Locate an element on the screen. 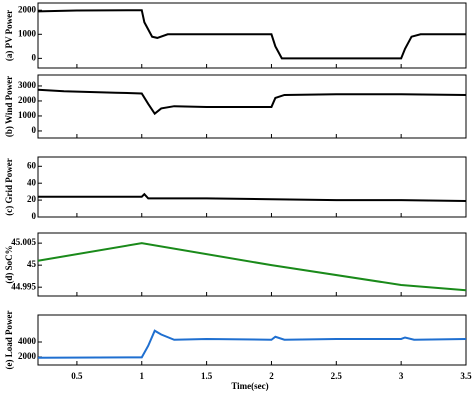  y-axis-label: (b) Wind Power is located at coordinates (9, 106).